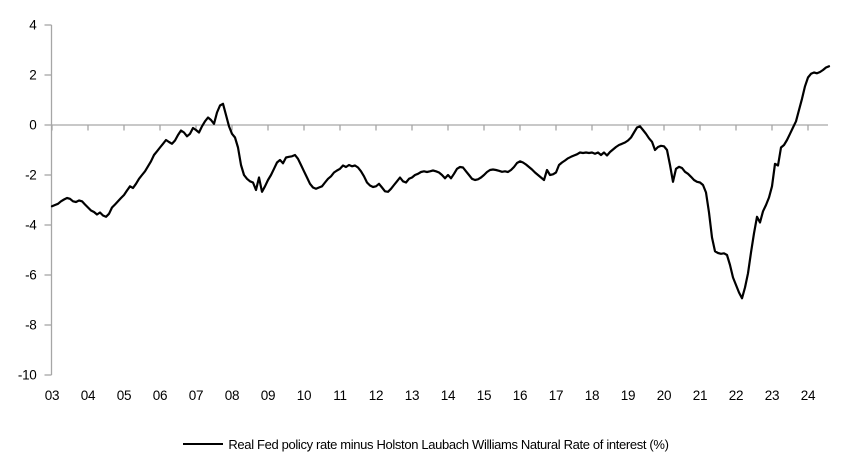 This screenshot has height=471, width=852. What do you see at coordinates (448, 395) in the screenshot?
I see `x-tick-label: 14` at bounding box center [448, 395].